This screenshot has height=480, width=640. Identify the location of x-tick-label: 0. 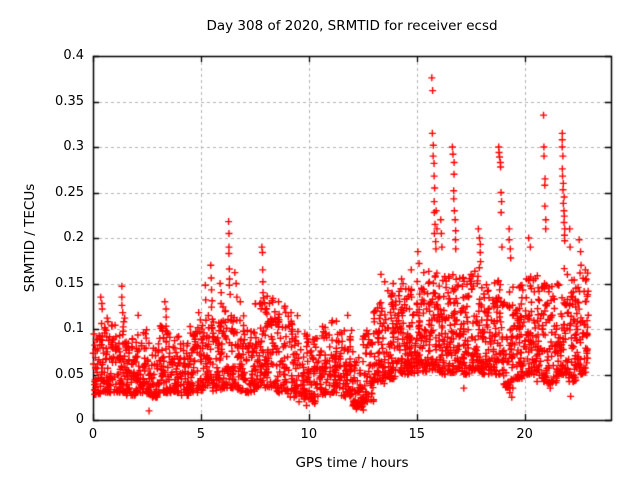
(93, 434).